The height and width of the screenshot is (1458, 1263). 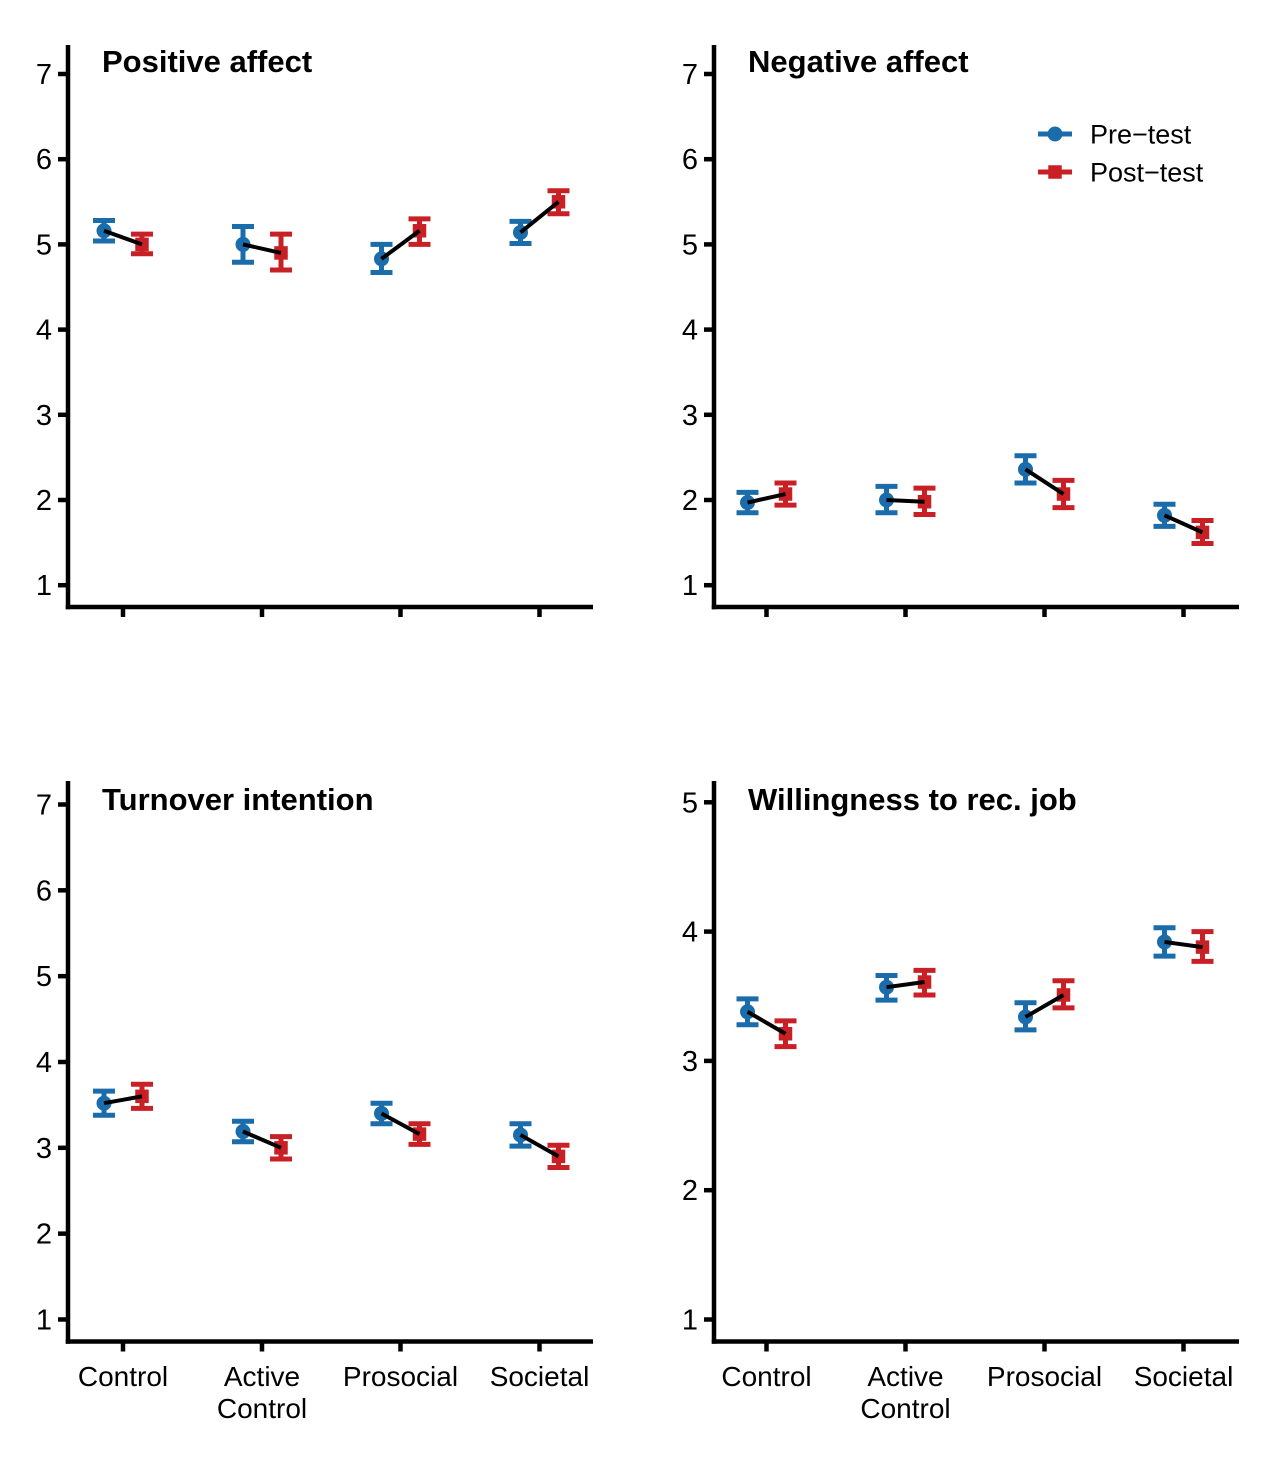 I want to click on legend-label: Post−test, so click(x=1147, y=173).